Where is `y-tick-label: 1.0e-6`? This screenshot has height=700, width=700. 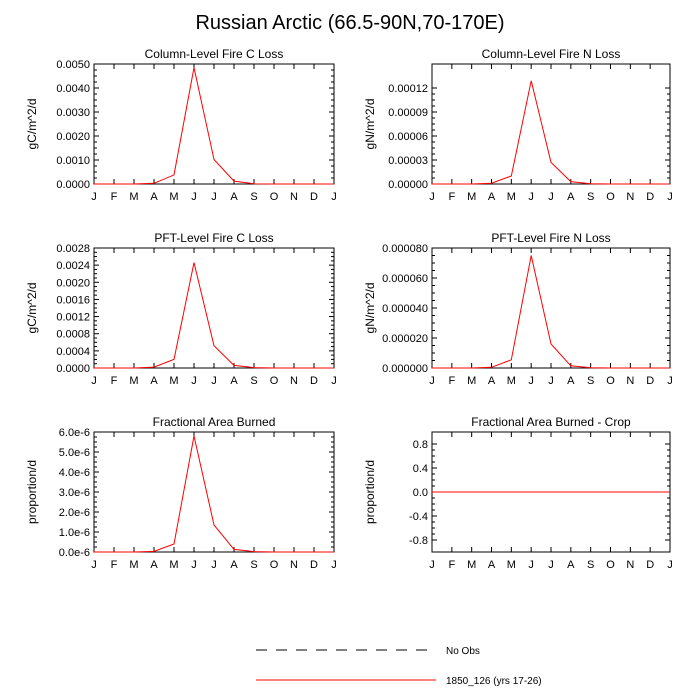
y-tick-label: 1.0e-6 is located at coordinates (74, 533).